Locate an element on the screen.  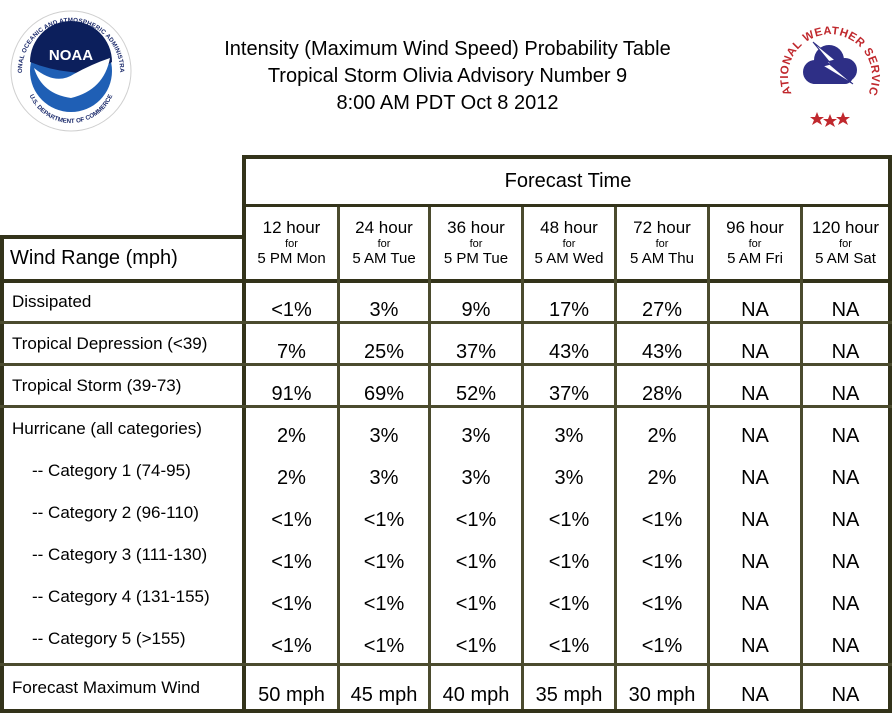
column-when: 5 AM Fri is located at coordinates (755, 258).